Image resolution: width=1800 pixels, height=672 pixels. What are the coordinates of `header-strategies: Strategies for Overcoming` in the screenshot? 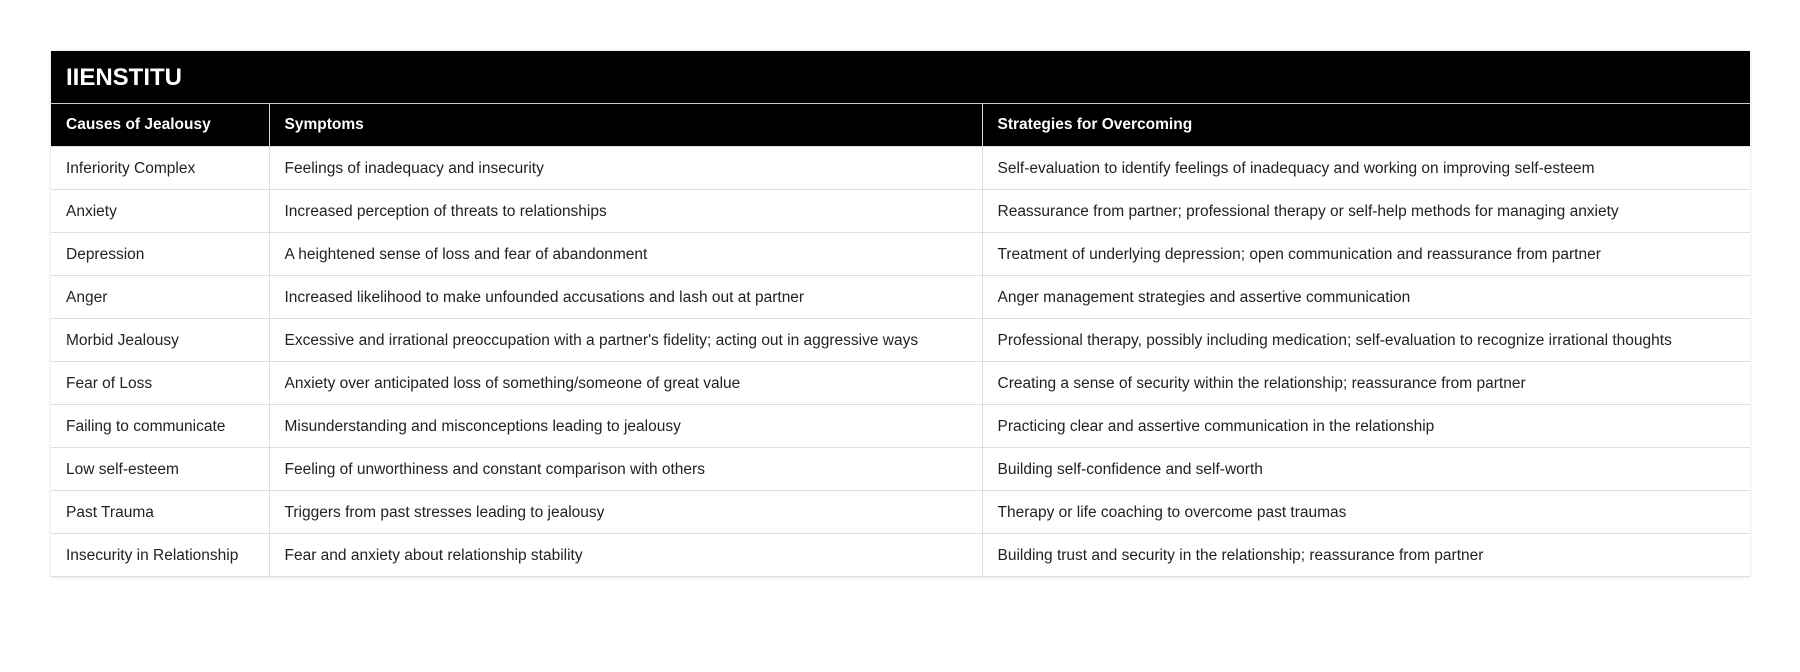 It's located at (1365, 125).